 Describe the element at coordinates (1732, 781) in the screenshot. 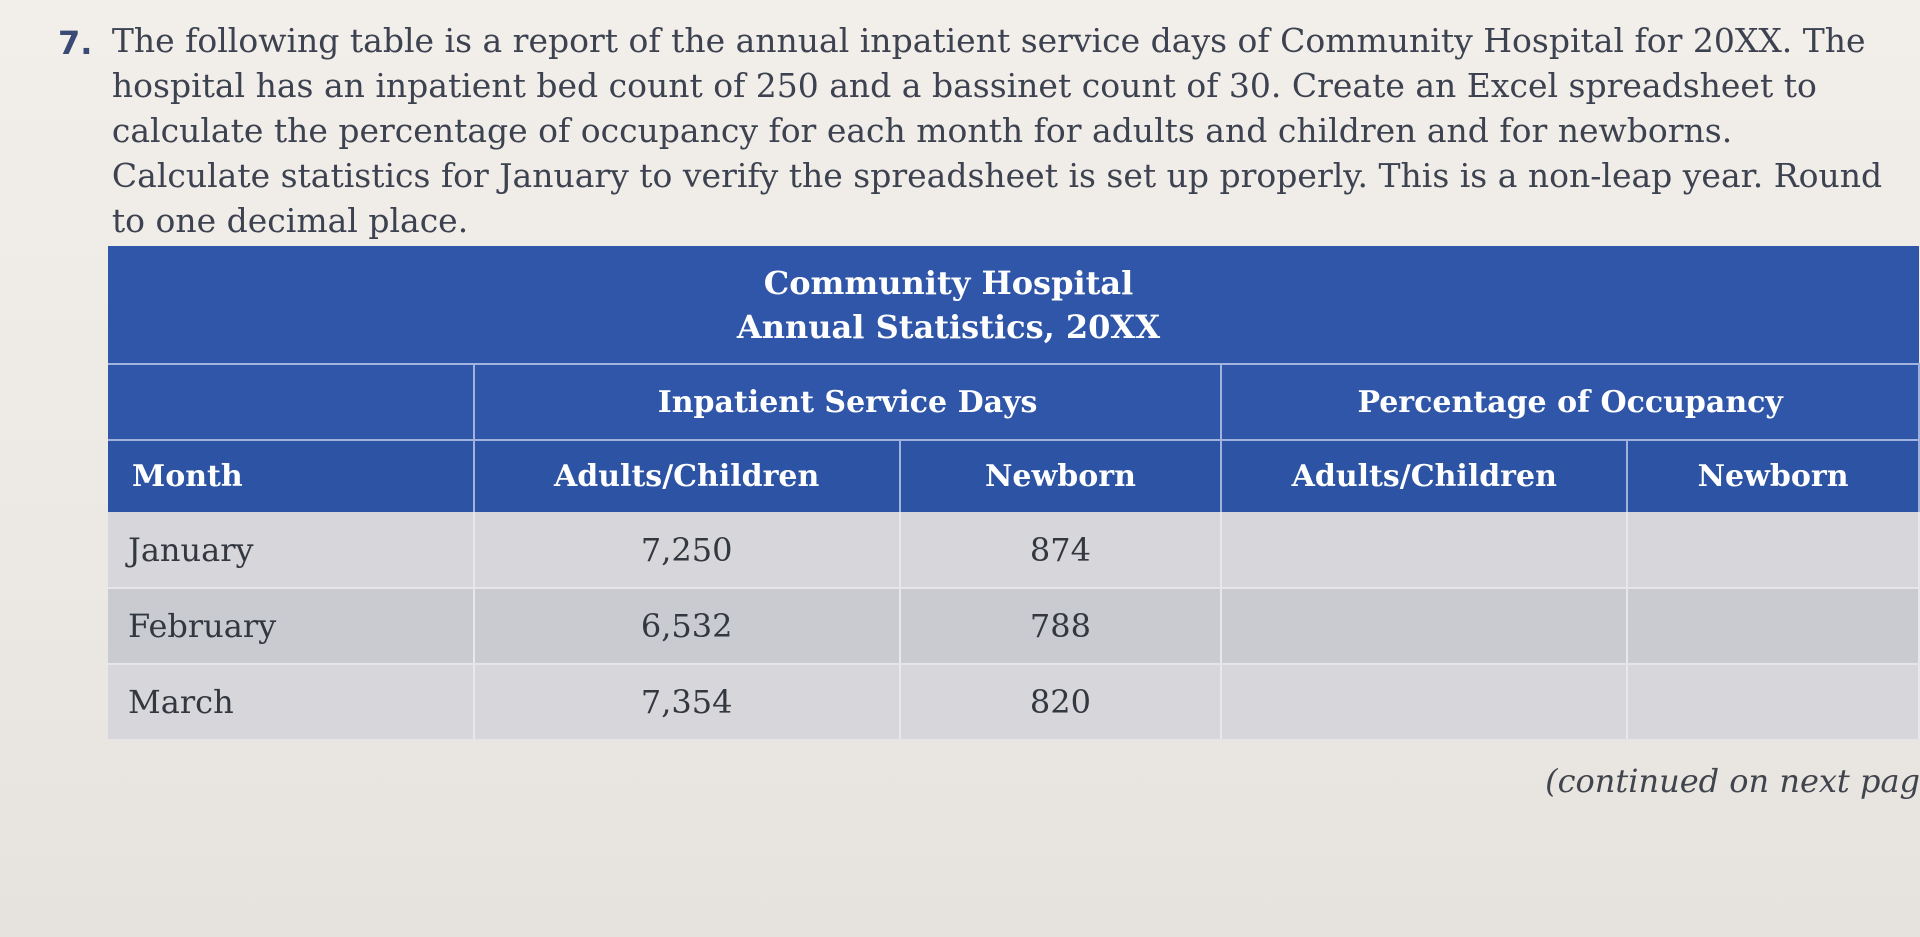

I see `continued-note: (continued on next pag` at that location.